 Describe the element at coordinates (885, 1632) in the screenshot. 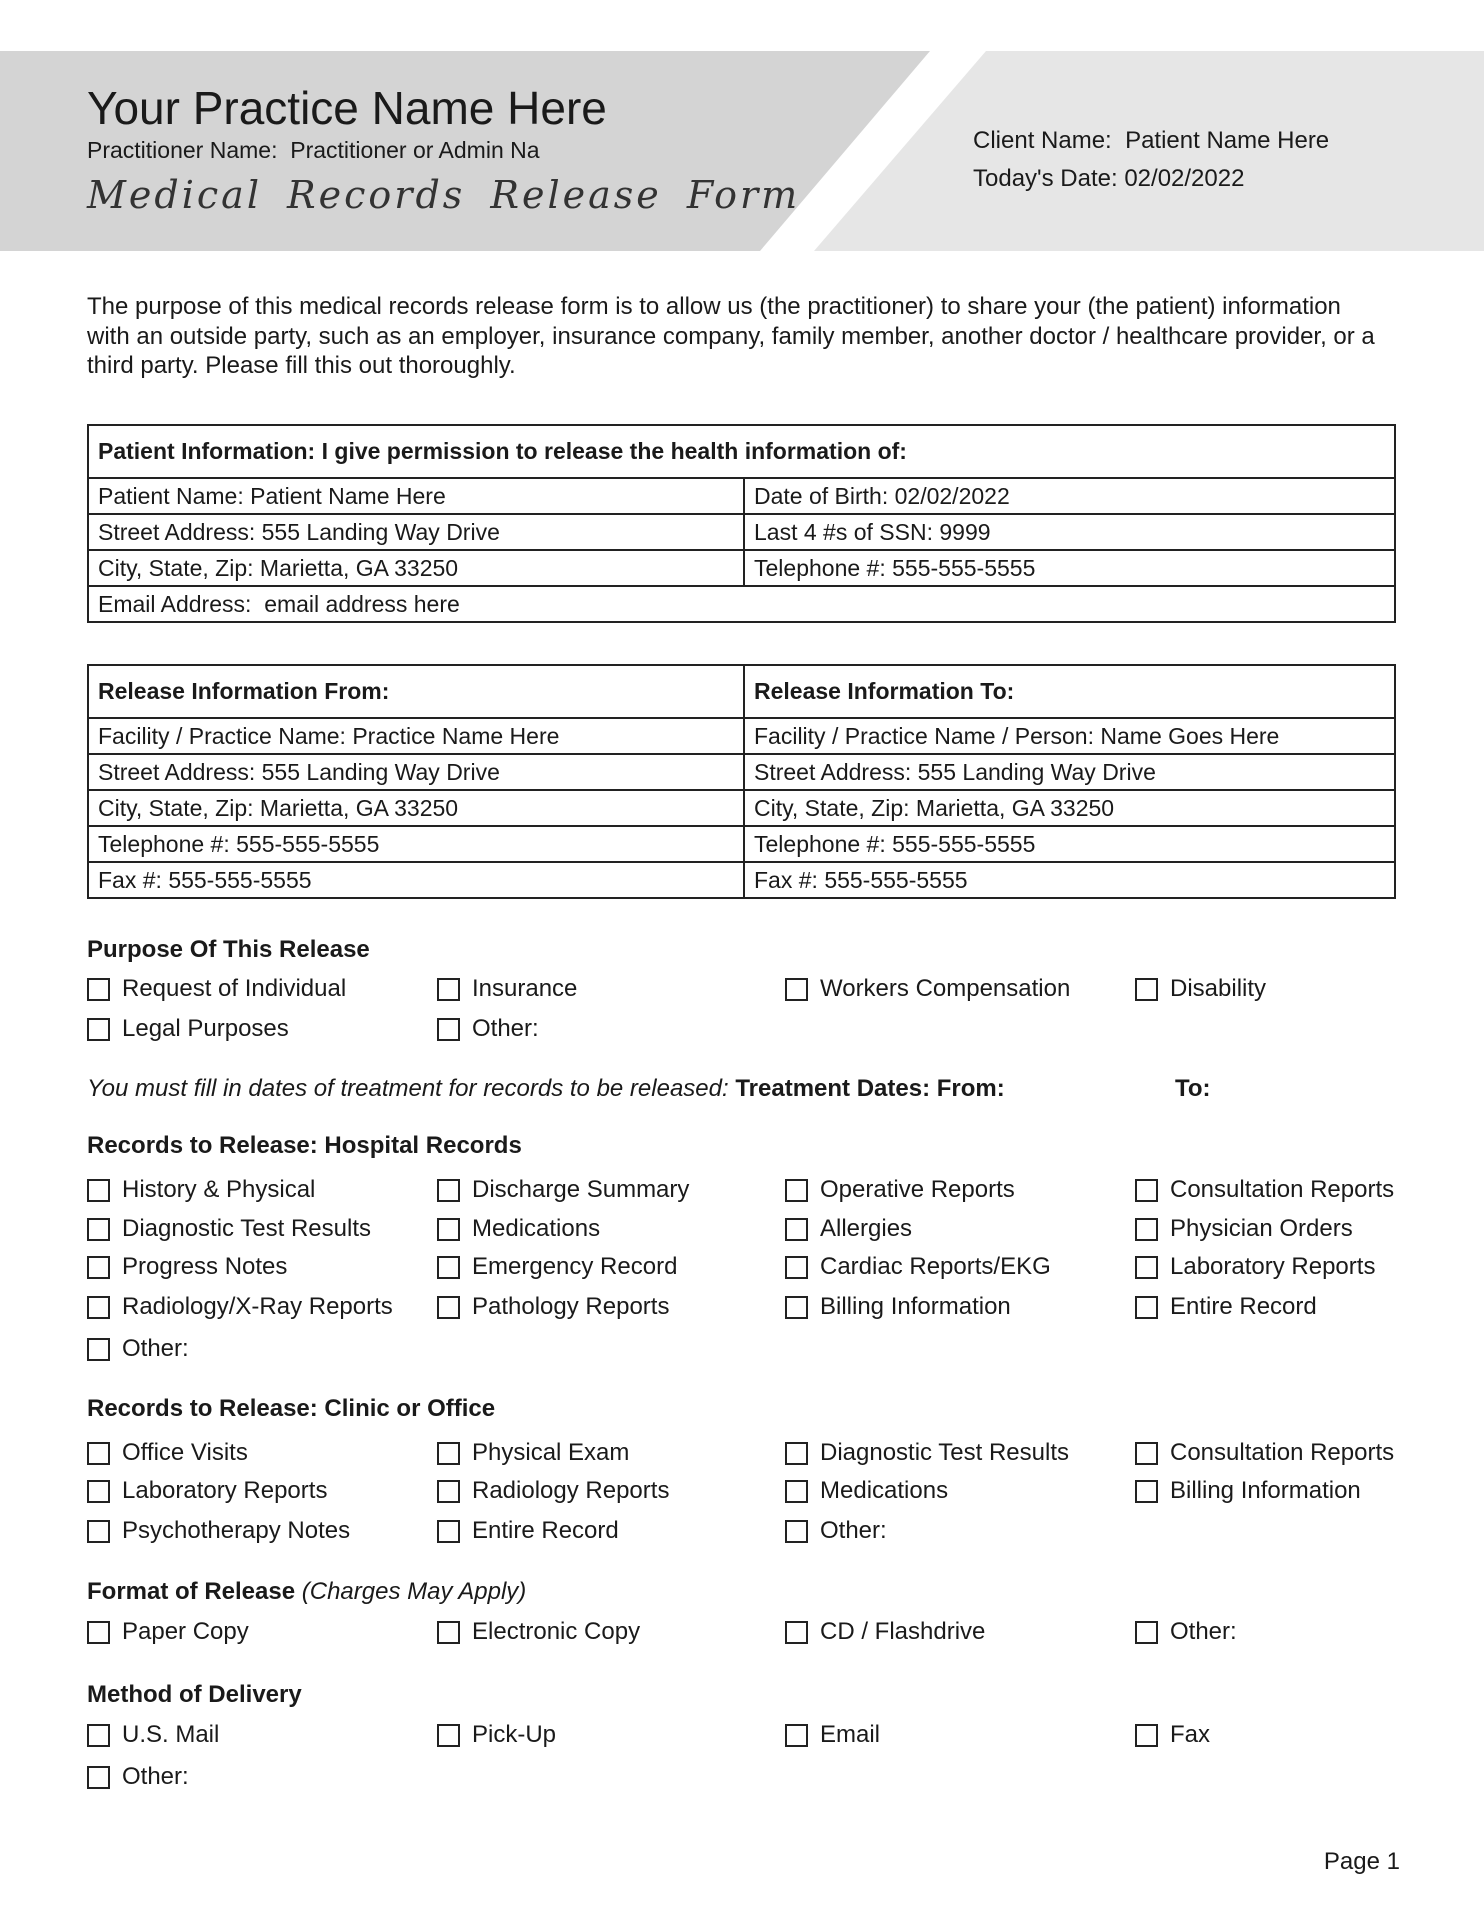

I see `checkbox-option: CD / Flashdrive` at that location.